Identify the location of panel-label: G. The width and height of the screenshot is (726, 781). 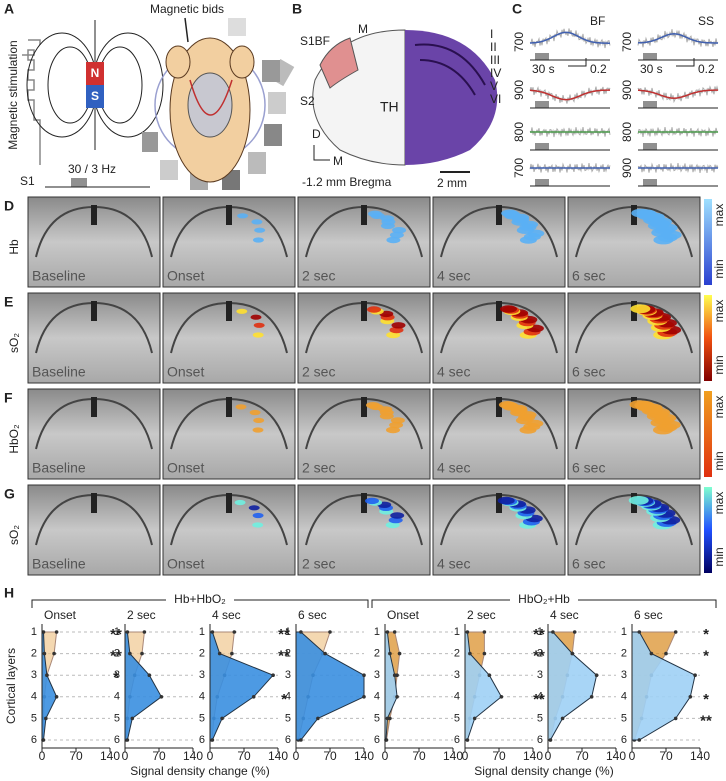
(9, 494).